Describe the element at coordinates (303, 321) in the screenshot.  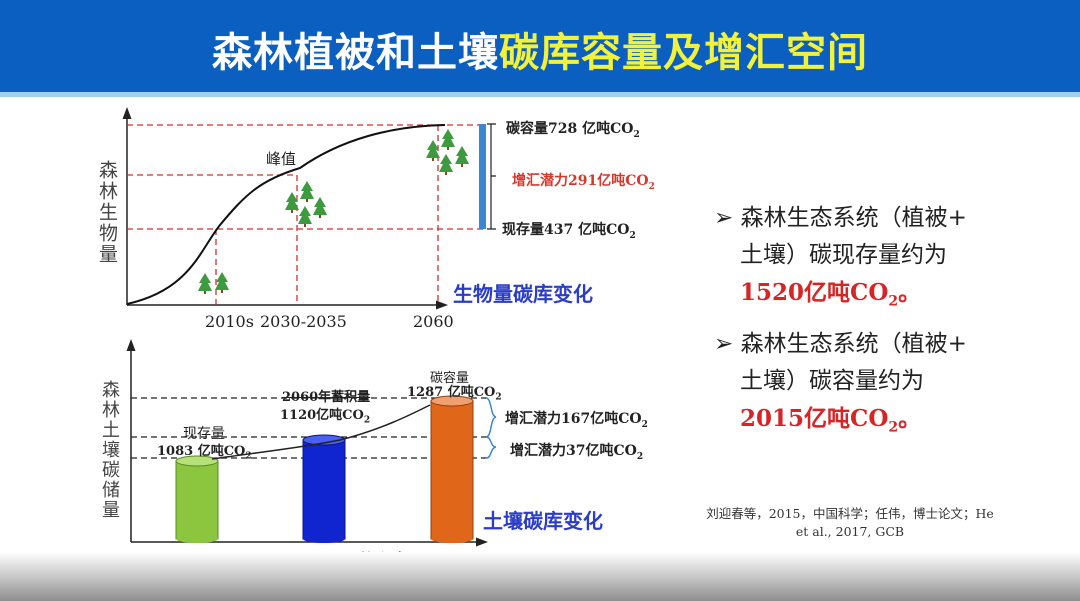
I see `x-tick: 2030-2035` at that location.